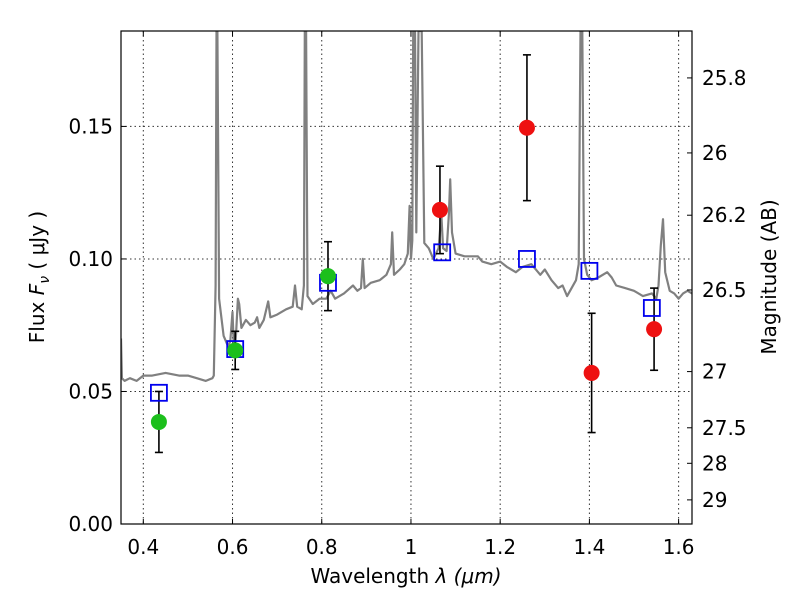 Image resolution: width=800 pixels, height=600 pixels. I want to click on x-tick-label: 1.4, so click(589, 547).